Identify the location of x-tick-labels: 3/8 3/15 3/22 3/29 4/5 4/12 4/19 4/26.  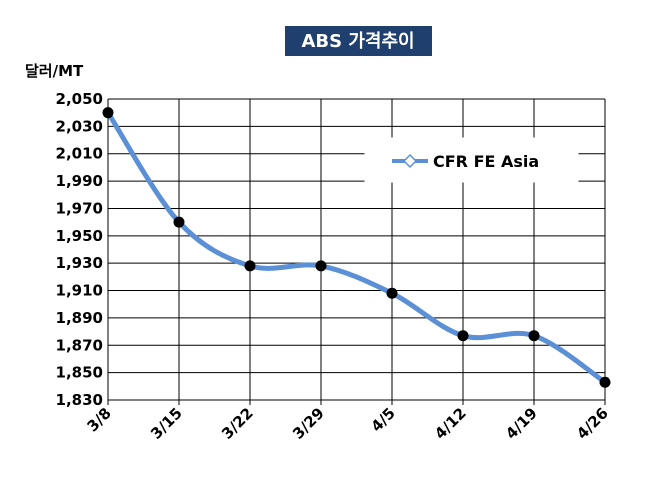
(347, 423).